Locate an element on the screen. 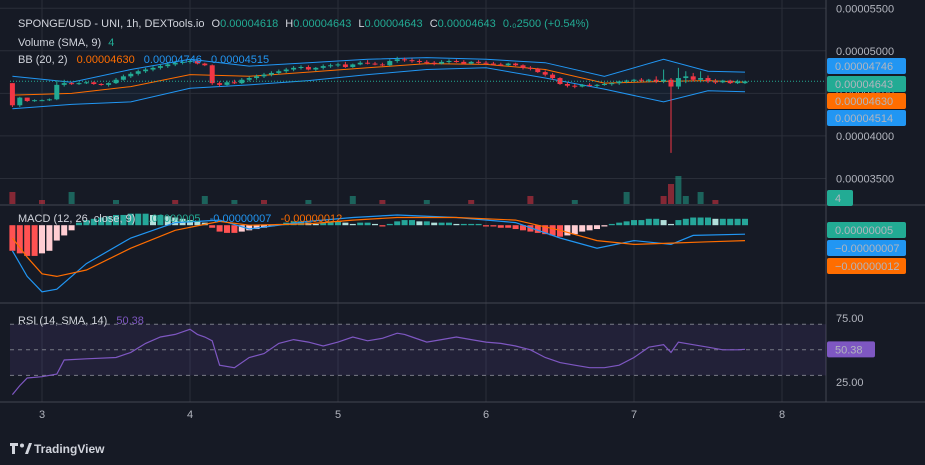  price-axis-tick-label: 0.00005000 is located at coordinates (865, 52).